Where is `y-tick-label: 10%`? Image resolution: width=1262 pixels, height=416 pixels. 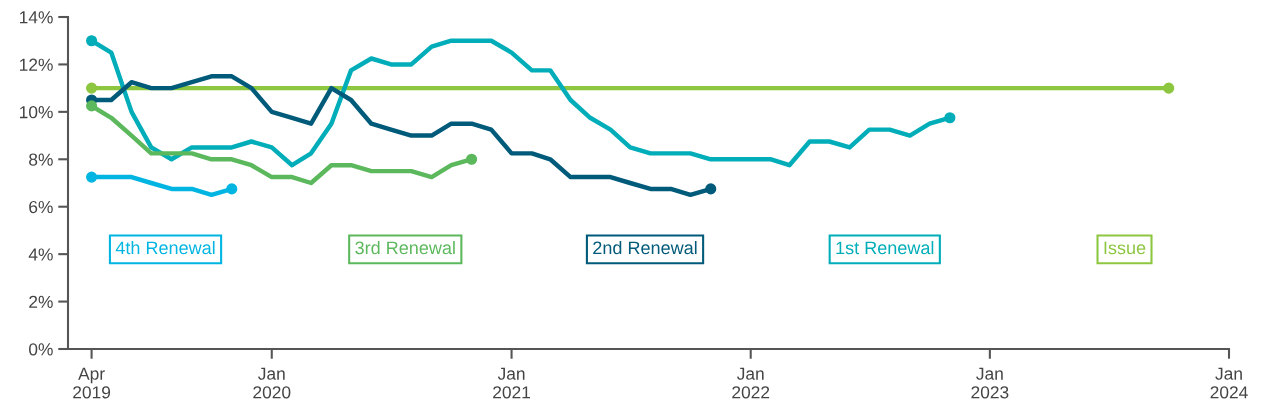
y-tick-label: 10% is located at coordinates (36, 112).